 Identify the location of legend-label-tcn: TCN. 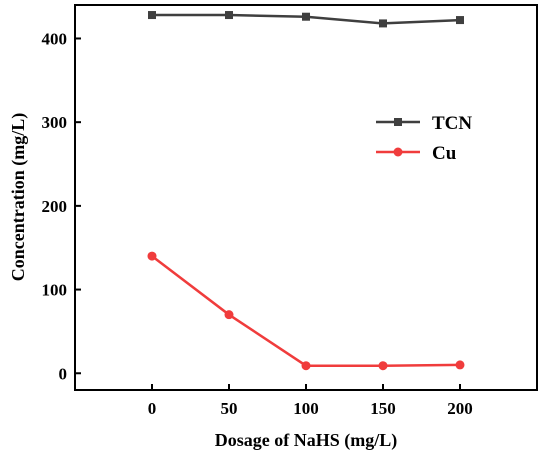
(452, 123).